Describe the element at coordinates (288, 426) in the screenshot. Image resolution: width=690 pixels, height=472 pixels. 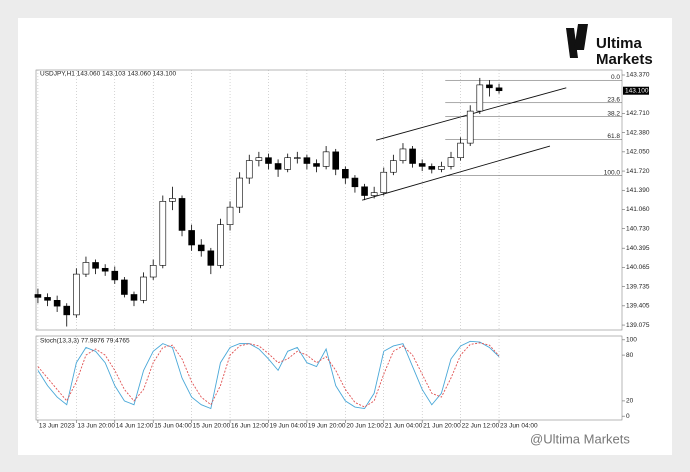
I see `x-tick-label: 19 Jun 04:00` at that location.